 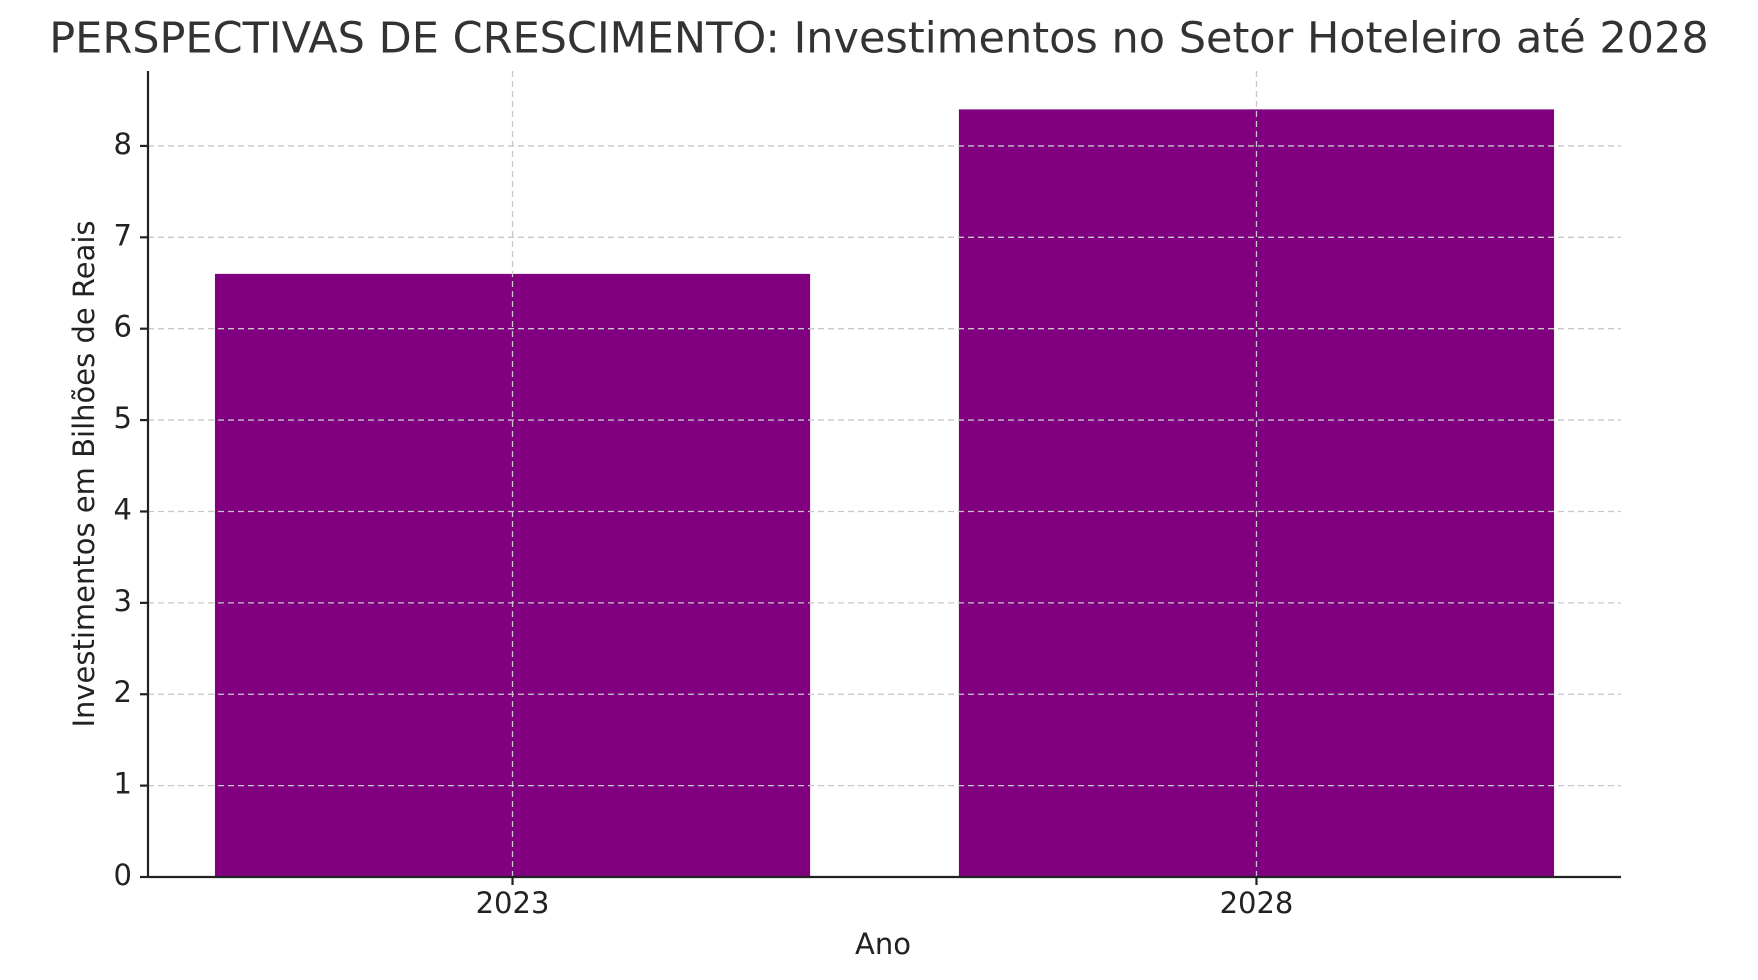 What do you see at coordinates (123, 235) in the screenshot?
I see `y-tick-label: 7` at bounding box center [123, 235].